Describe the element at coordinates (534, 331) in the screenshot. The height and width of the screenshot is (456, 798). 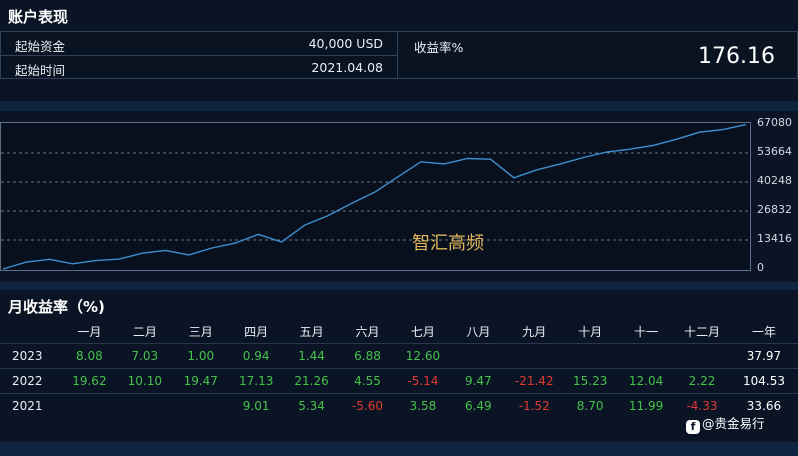
I see `header-cell: 九月` at that location.